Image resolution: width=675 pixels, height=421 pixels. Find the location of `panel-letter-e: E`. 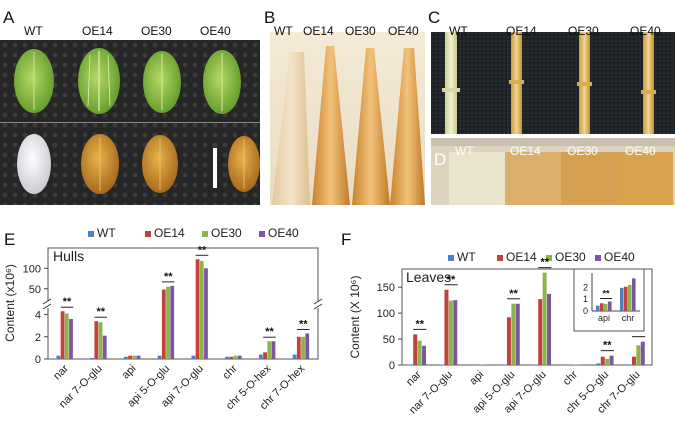

panel-letter-e: E is located at coordinates (10, 239).